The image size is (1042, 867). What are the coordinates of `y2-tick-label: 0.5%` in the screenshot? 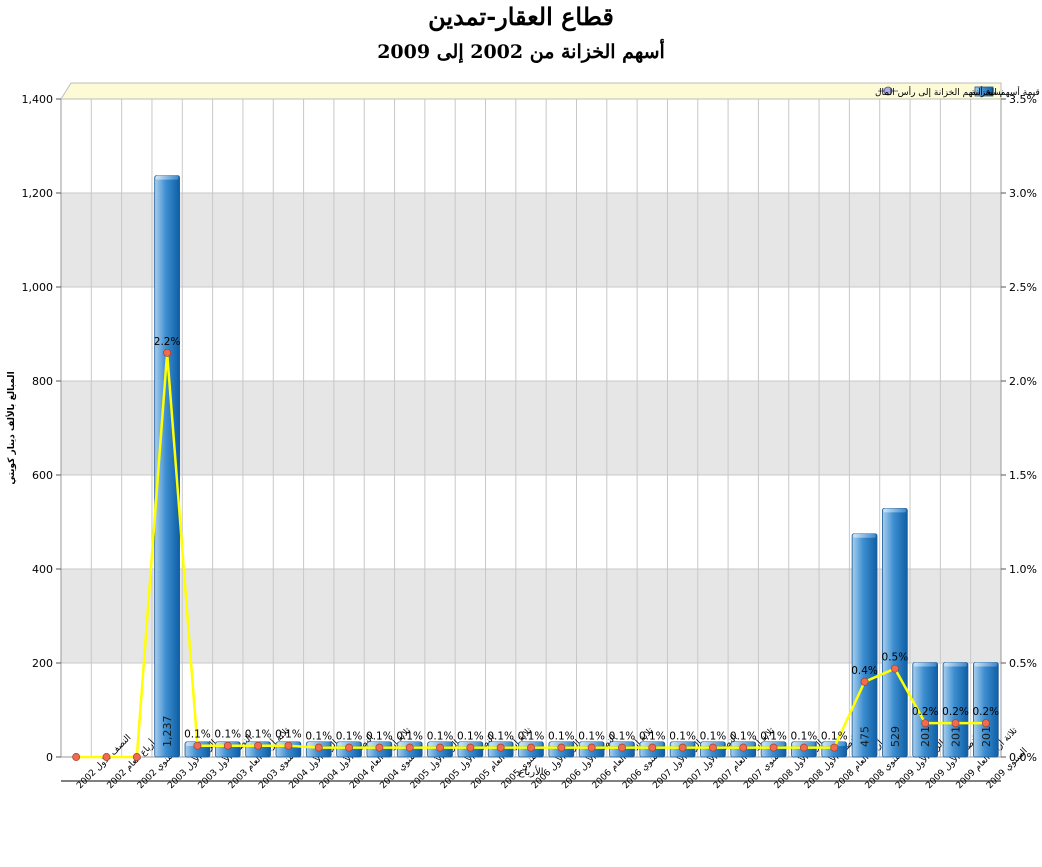 It's located at (1023, 663).